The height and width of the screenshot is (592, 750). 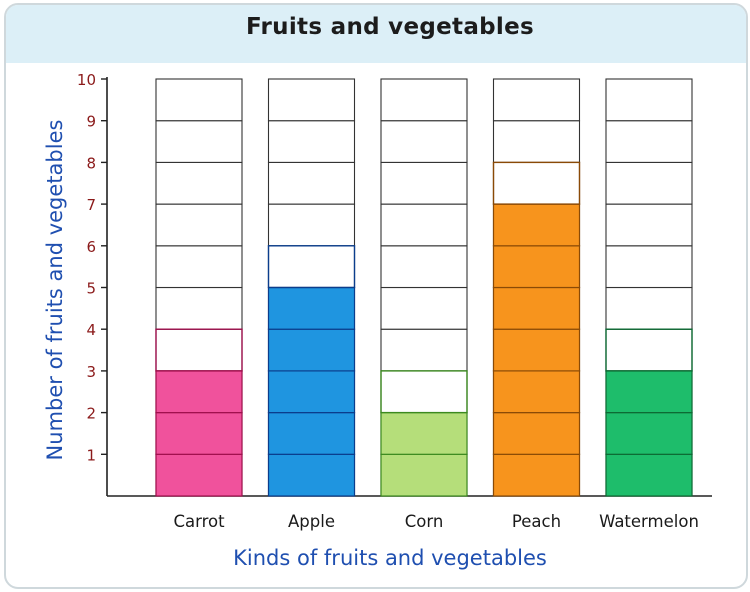 What do you see at coordinates (91, 163) in the screenshot?
I see `y-tick-label: 8` at bounding box center [91, 163].